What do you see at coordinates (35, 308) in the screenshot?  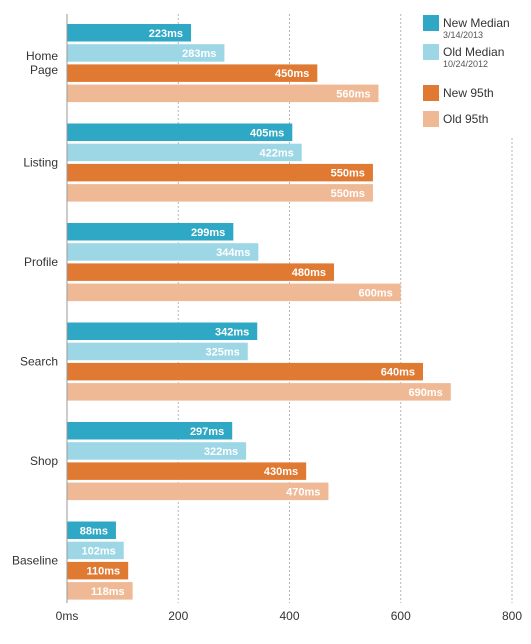 I see `y-axis-categories: Home Page Listing Profile Search Shop Baseline` at bounding box center [35, 308].